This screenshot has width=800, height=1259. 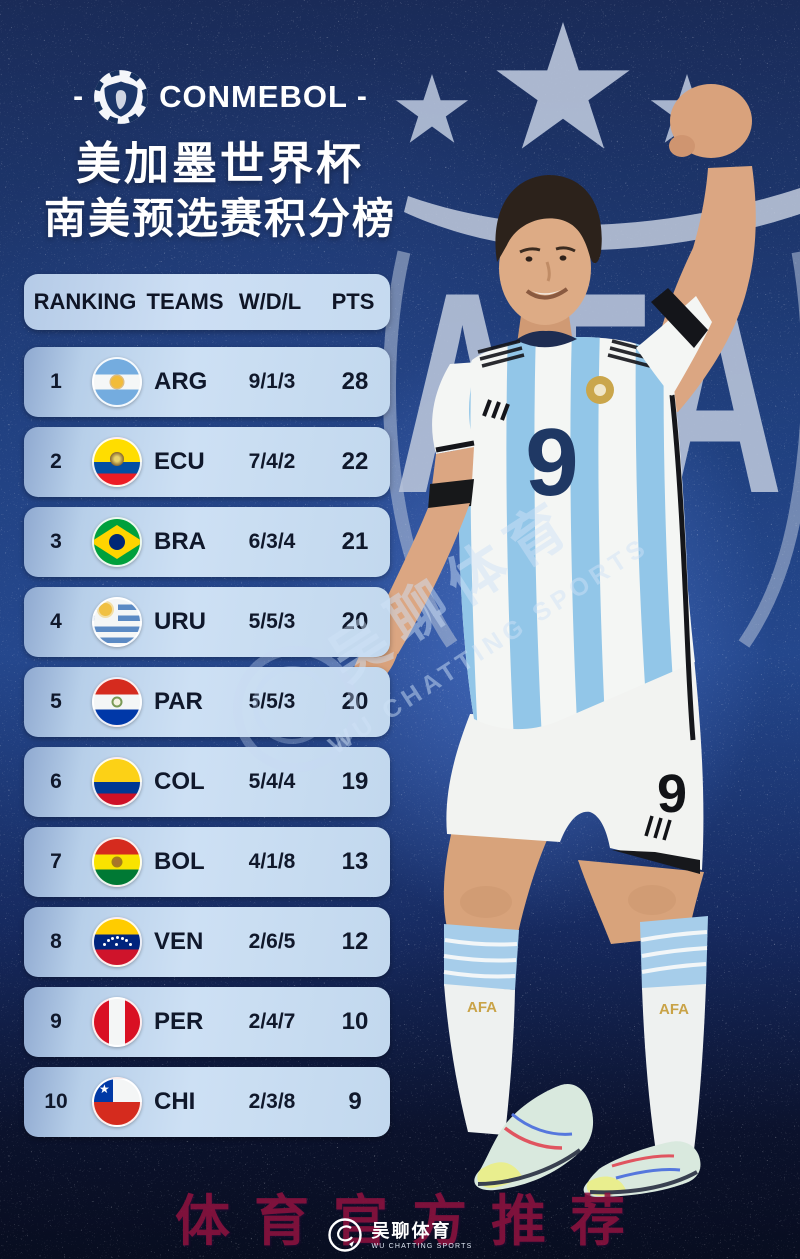 I want to click on publisher-logo: 吴聊体育 WU CHATTING SPORTS, so click(x=400, y=1235).